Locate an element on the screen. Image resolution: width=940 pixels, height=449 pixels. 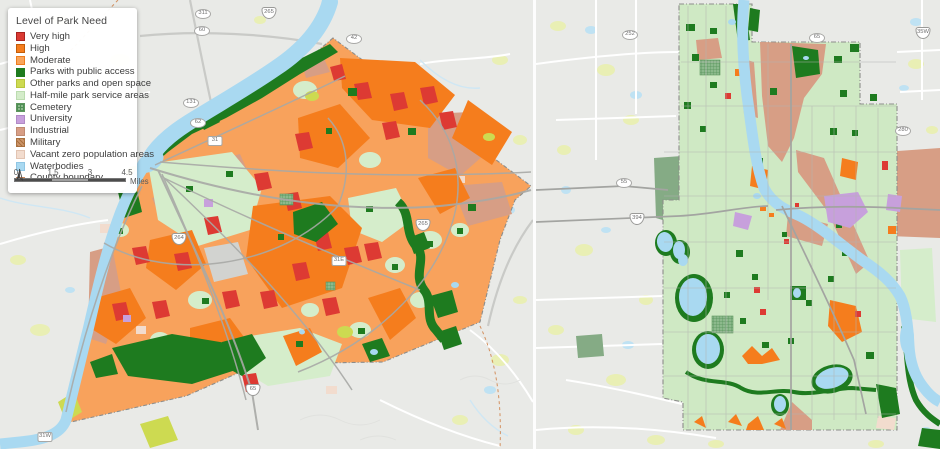
panel-divider is located at coordinates (534, 224).